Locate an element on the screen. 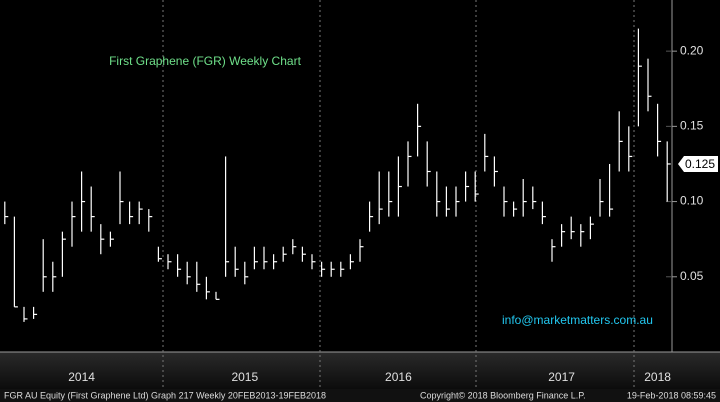  y-tick-label: 0.05 is located at coordinates (692, 276).